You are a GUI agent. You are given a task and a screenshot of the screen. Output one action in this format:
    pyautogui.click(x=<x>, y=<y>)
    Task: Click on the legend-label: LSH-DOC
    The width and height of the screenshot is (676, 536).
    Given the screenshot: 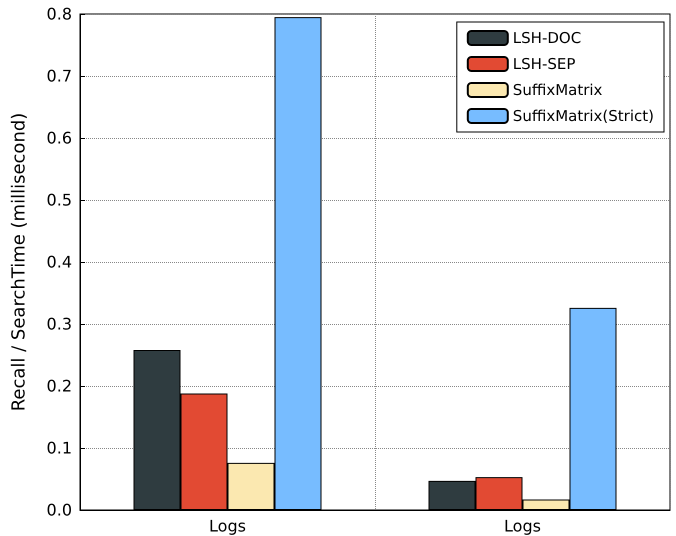 What is the action you would take?
    pyautogui.click(x=547, y=38)
    